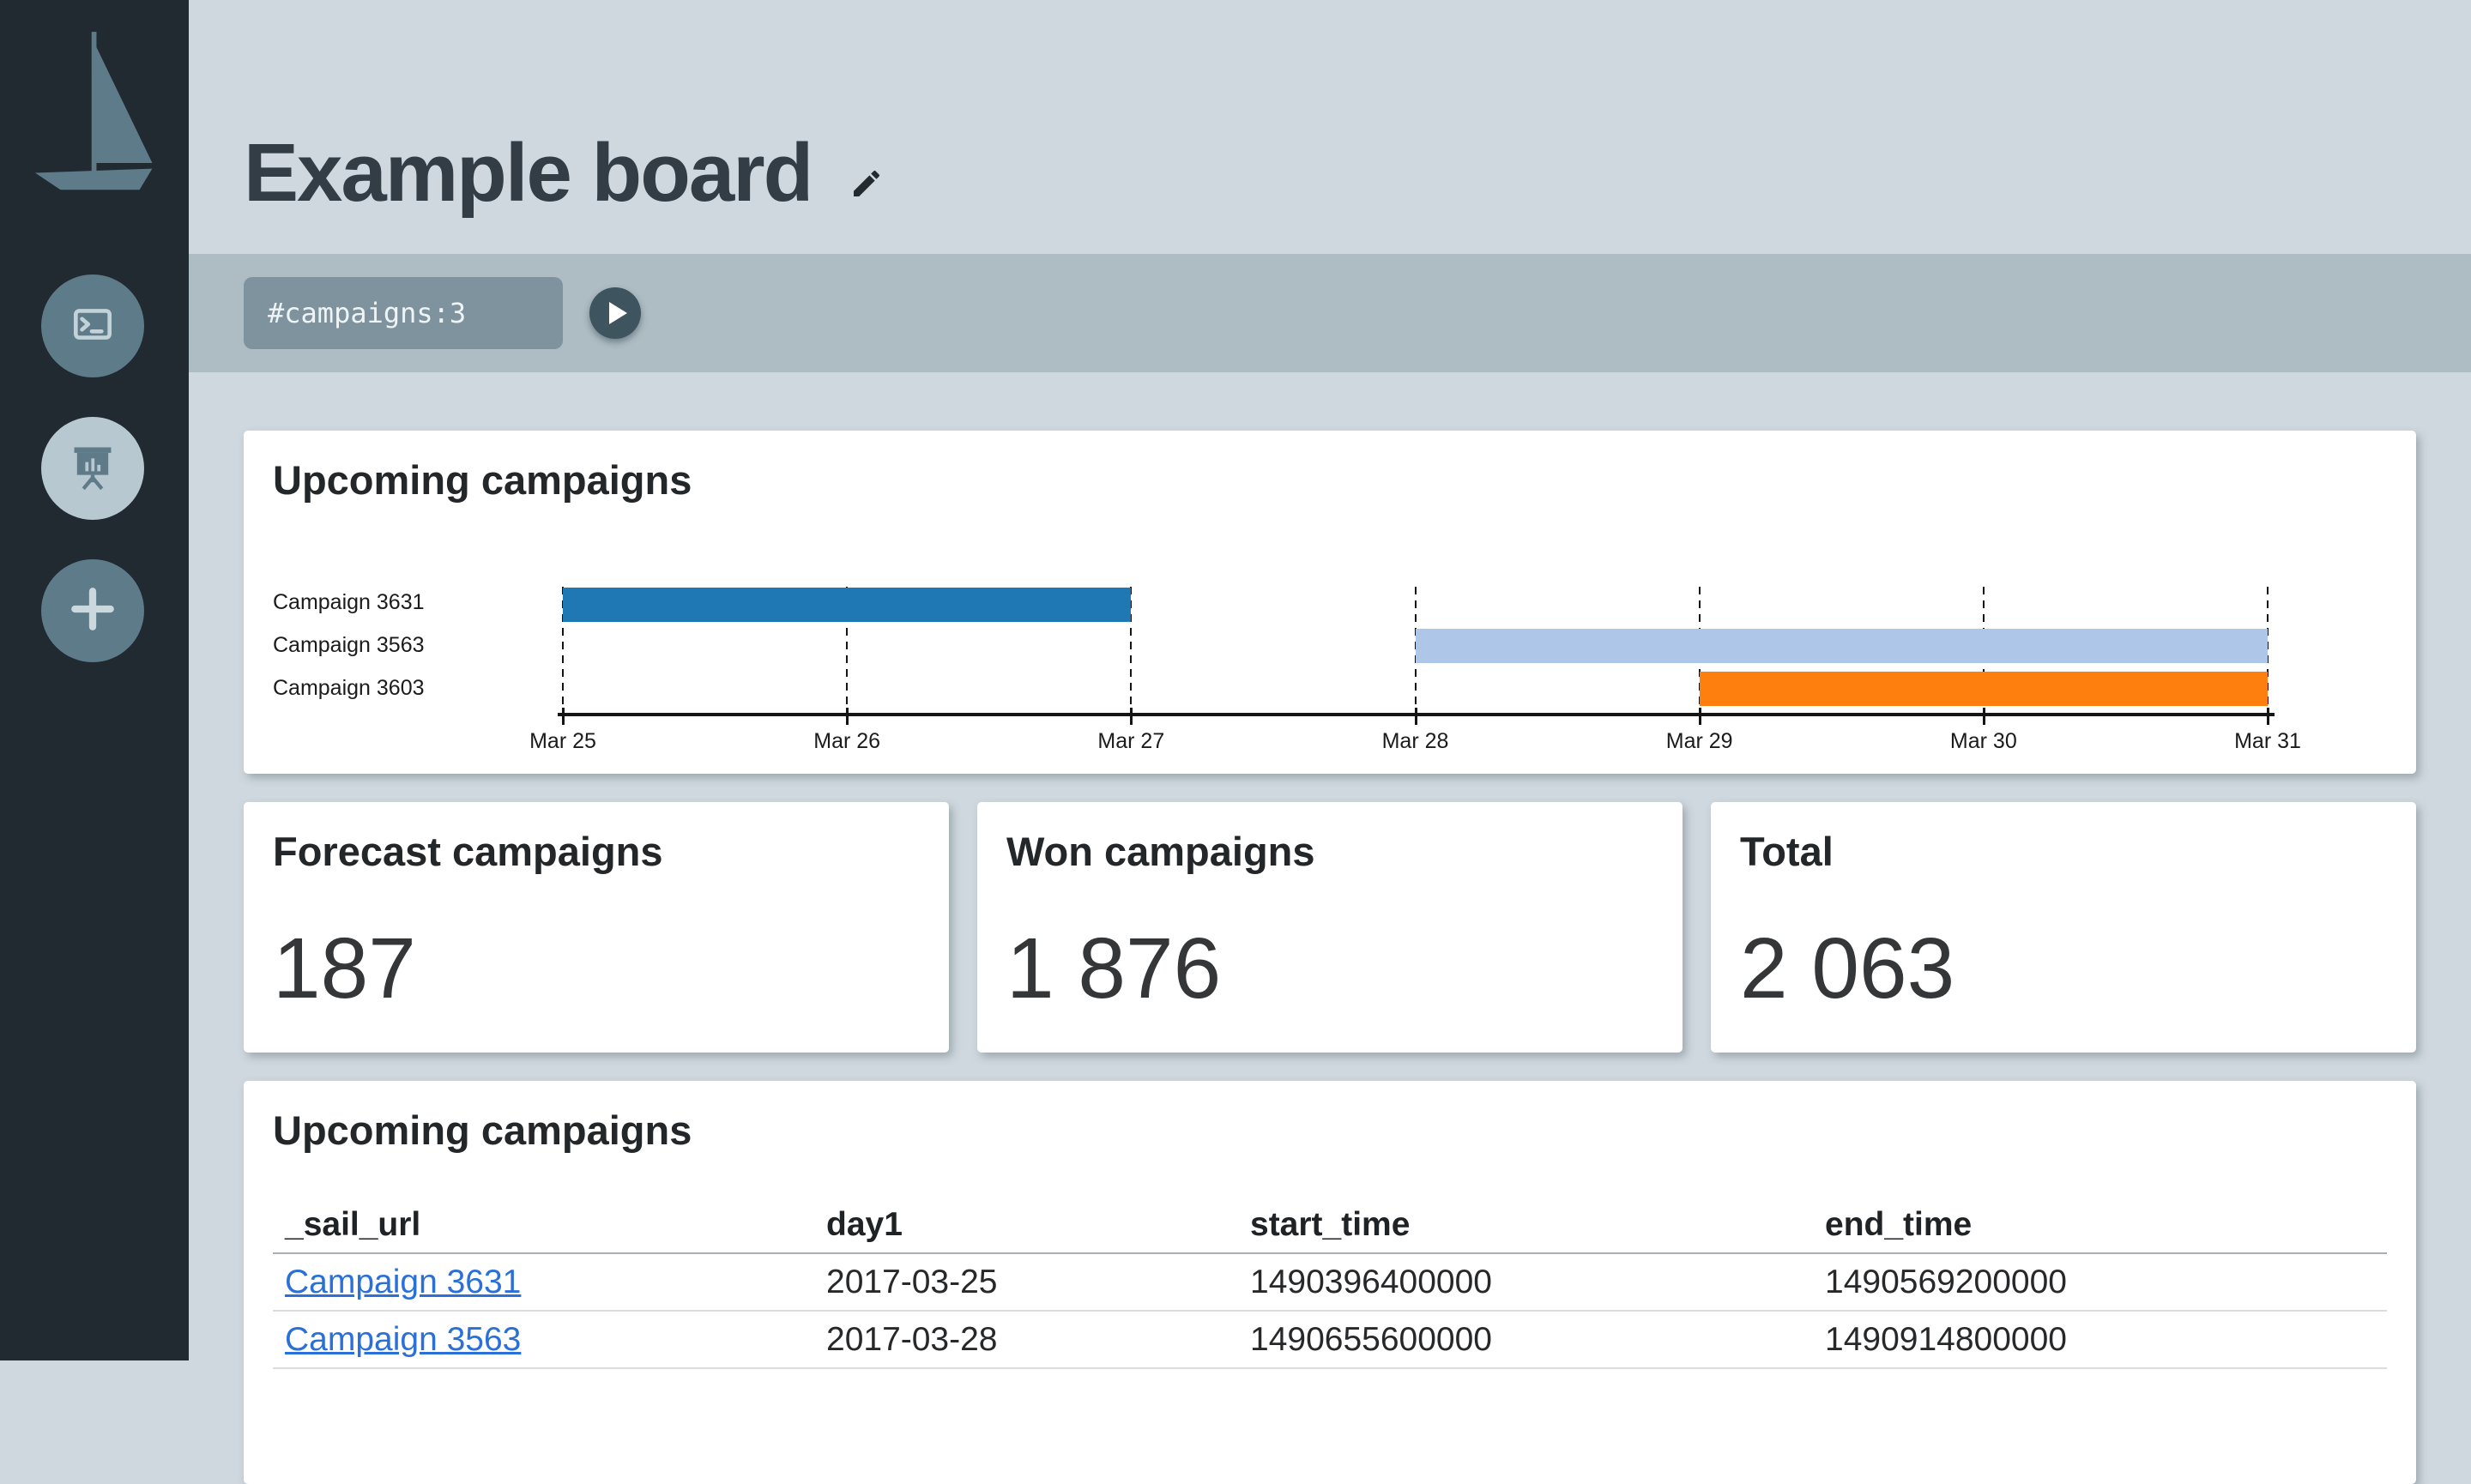 This screenshot has height=1484, width=2471. What do you see at coordinates (1330, 313) in the screenshot?
I see `query-bar: #campaigns:3` at bounding box center [1330, 313].